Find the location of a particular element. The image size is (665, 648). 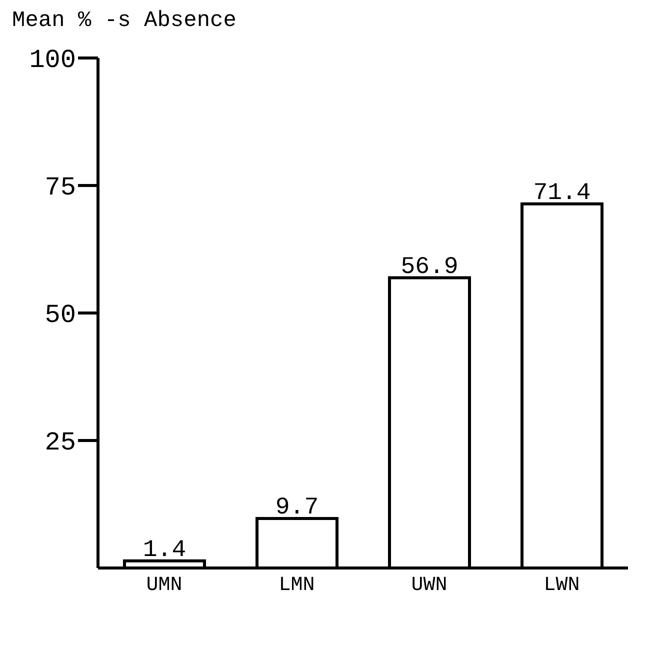

data-label: 9.7 is located at coordinates (297, 508).